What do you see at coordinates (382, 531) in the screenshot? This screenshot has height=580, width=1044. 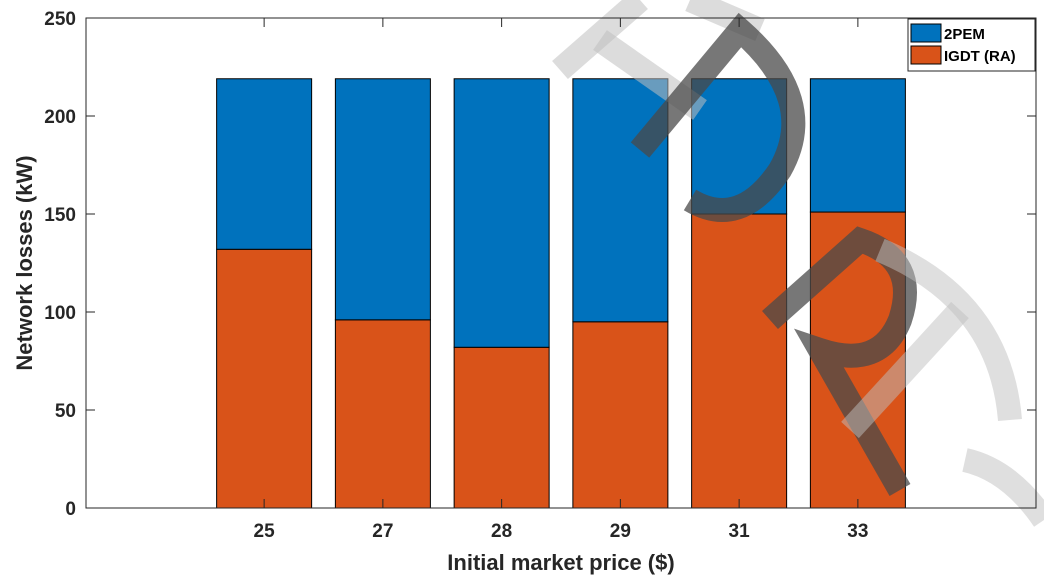 I see `x-tick-label: 27` at bounding box center [382, 531].